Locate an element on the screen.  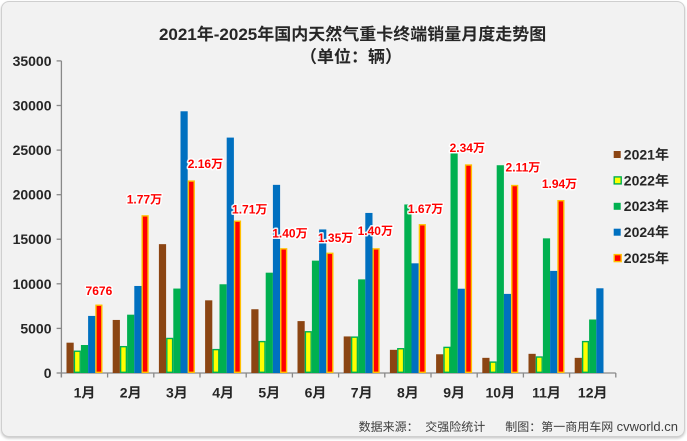
svg-text: 25000 is located at coordinates (32, 150).